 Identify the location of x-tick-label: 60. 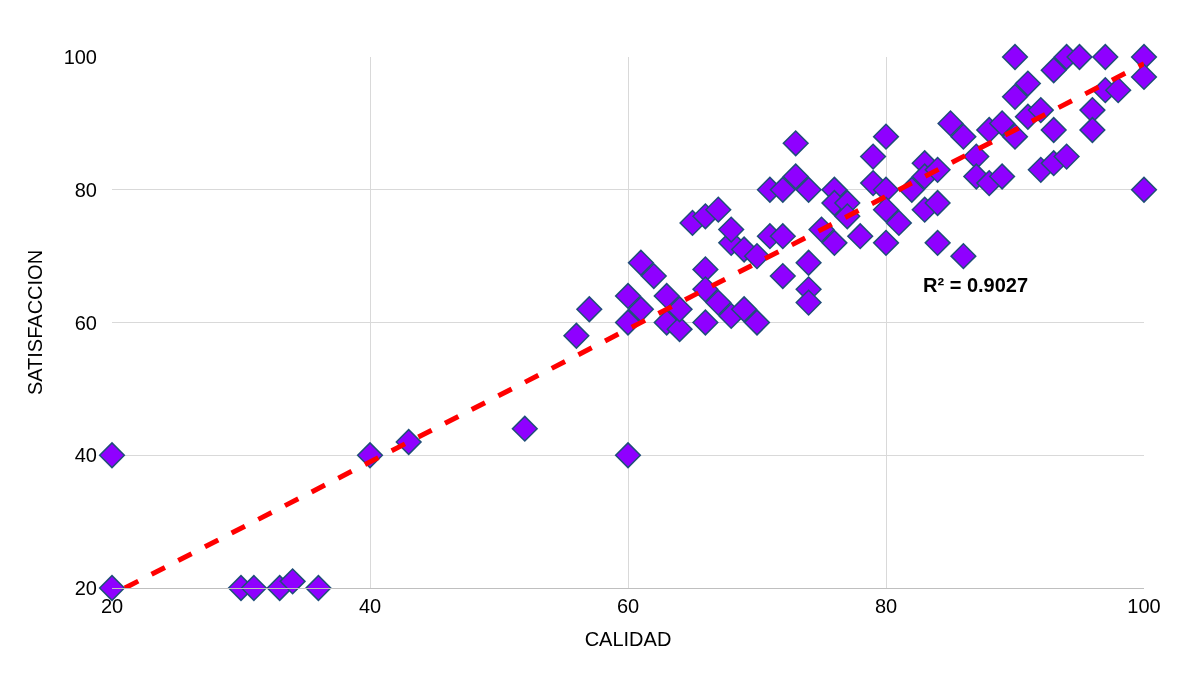
(628, 606).